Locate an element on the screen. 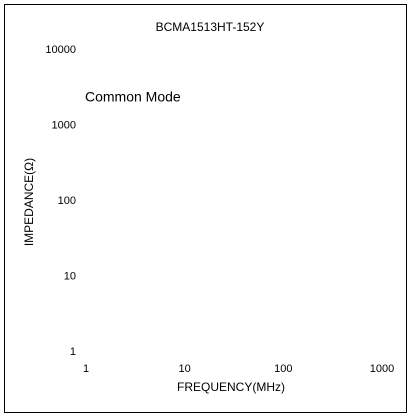  y-tick-label: 10000 is located at coordinates (60, 50).